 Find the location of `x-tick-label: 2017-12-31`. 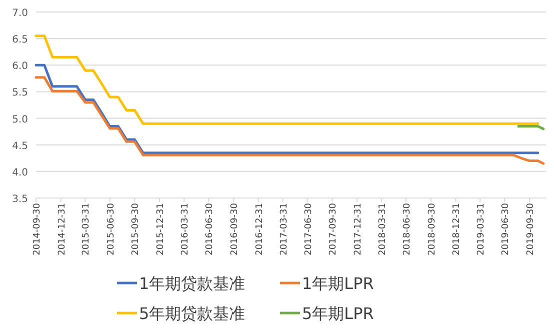

x-tick-label: 2017-12-31 is located at coordinates (359, 229).